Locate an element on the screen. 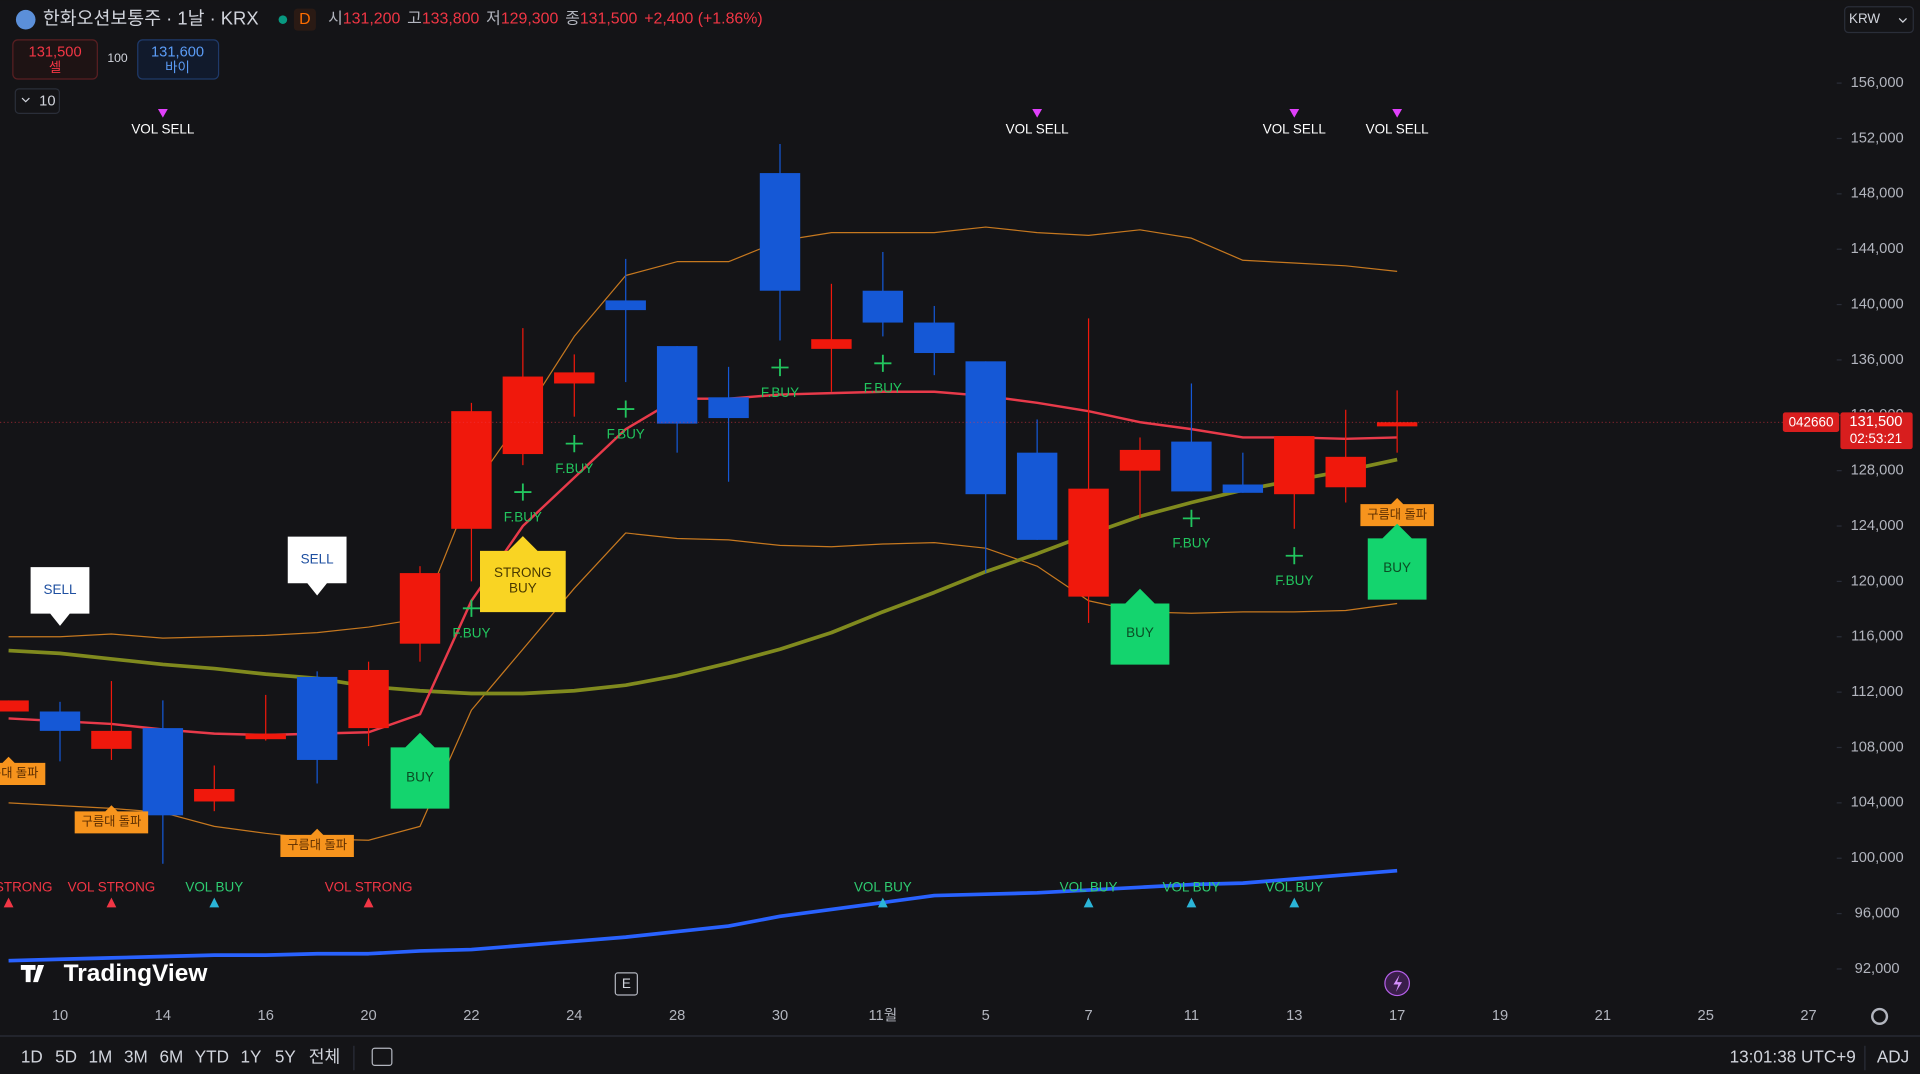 This screenshot has width=1920, height=1074. buy-button is located at coordinates (178, 59).